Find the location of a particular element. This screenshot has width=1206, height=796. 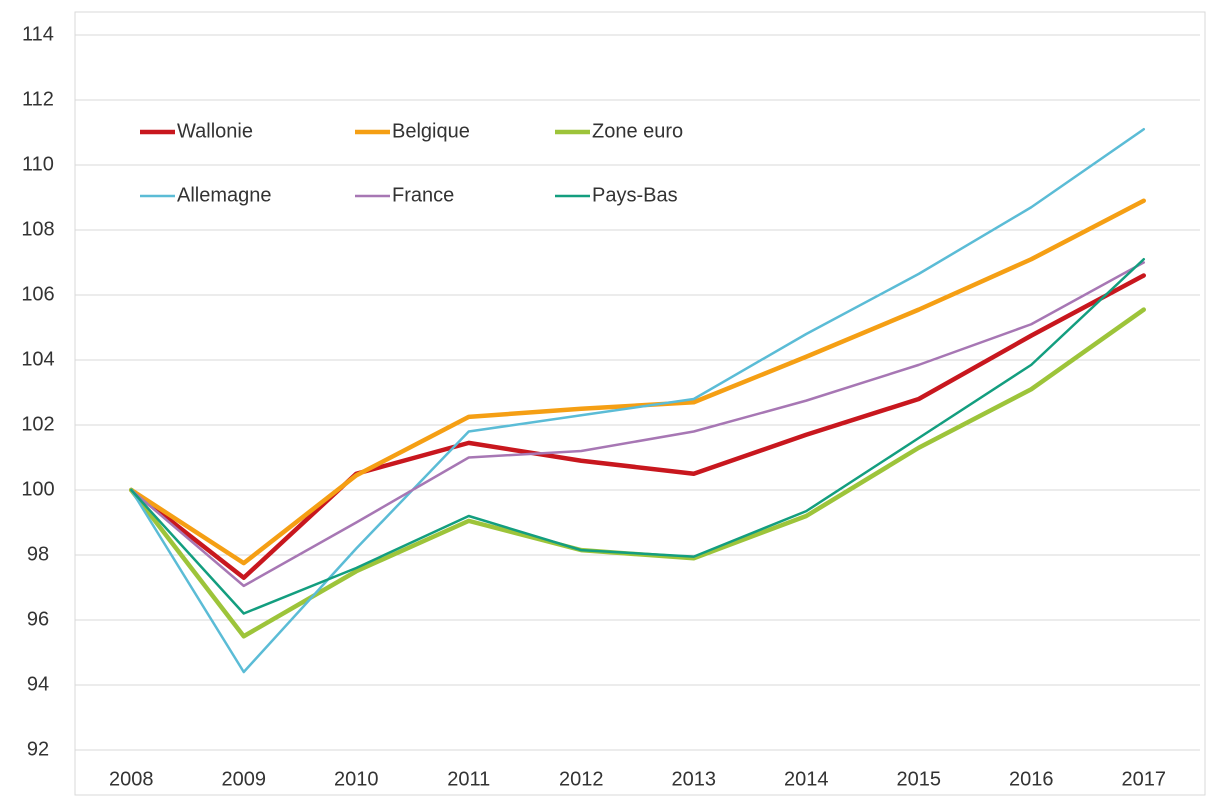

x-tick-label: 2011 is located at coordinates (468, 779).